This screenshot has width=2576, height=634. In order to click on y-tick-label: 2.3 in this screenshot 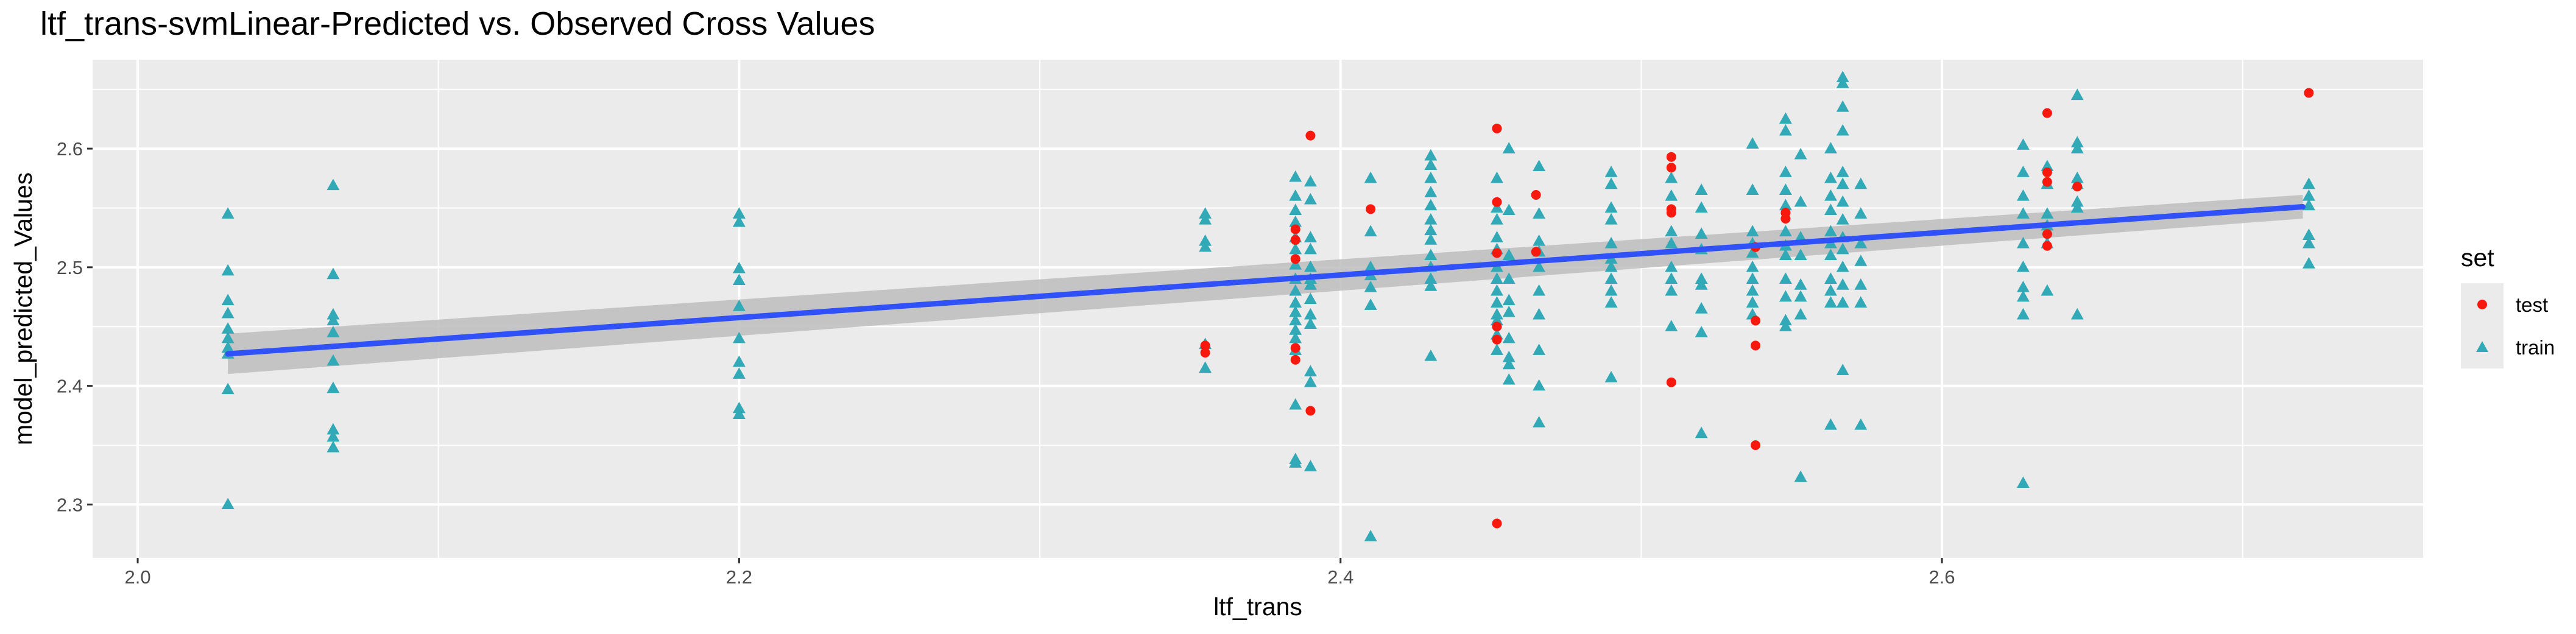, I will do `click(70, 504)`.